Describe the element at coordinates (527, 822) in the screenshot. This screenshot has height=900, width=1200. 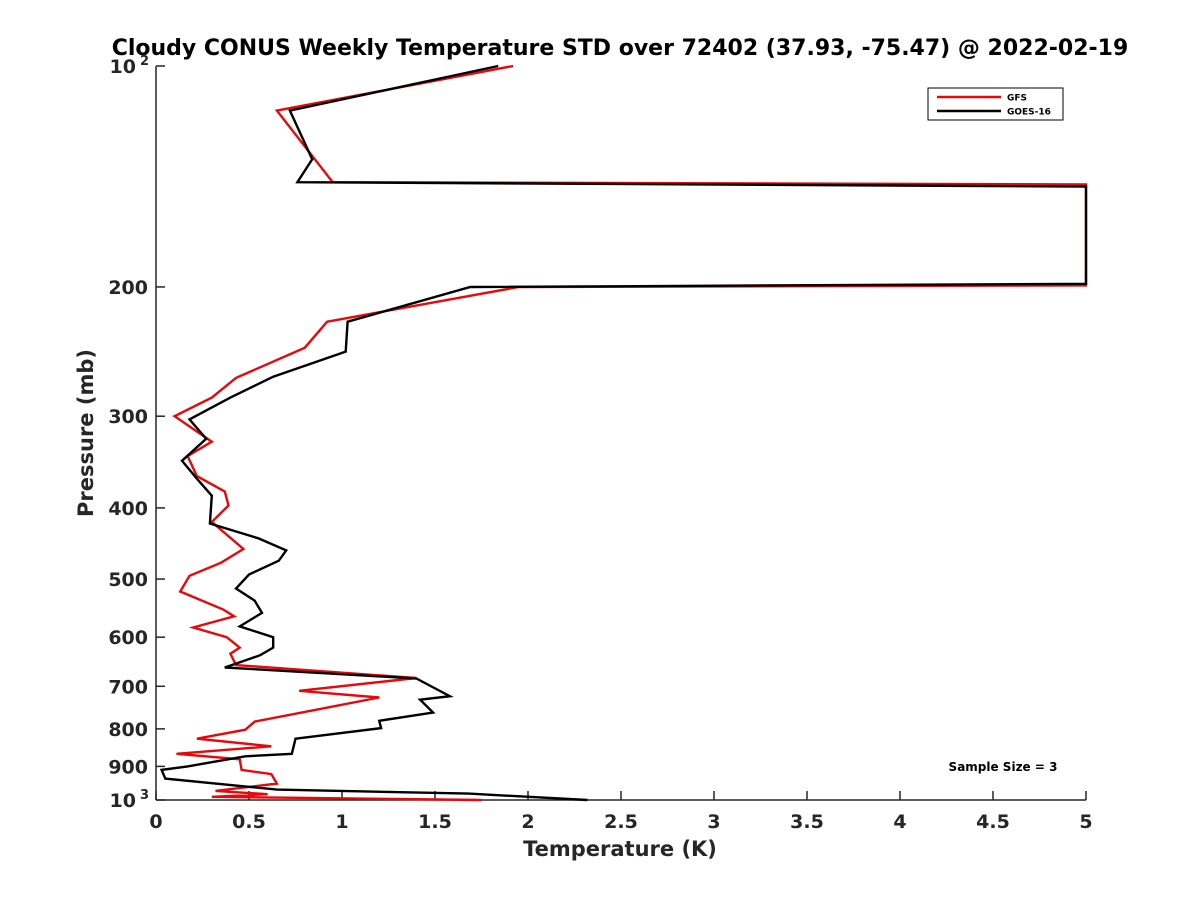
I see `x-tick-label: 2` at that location.